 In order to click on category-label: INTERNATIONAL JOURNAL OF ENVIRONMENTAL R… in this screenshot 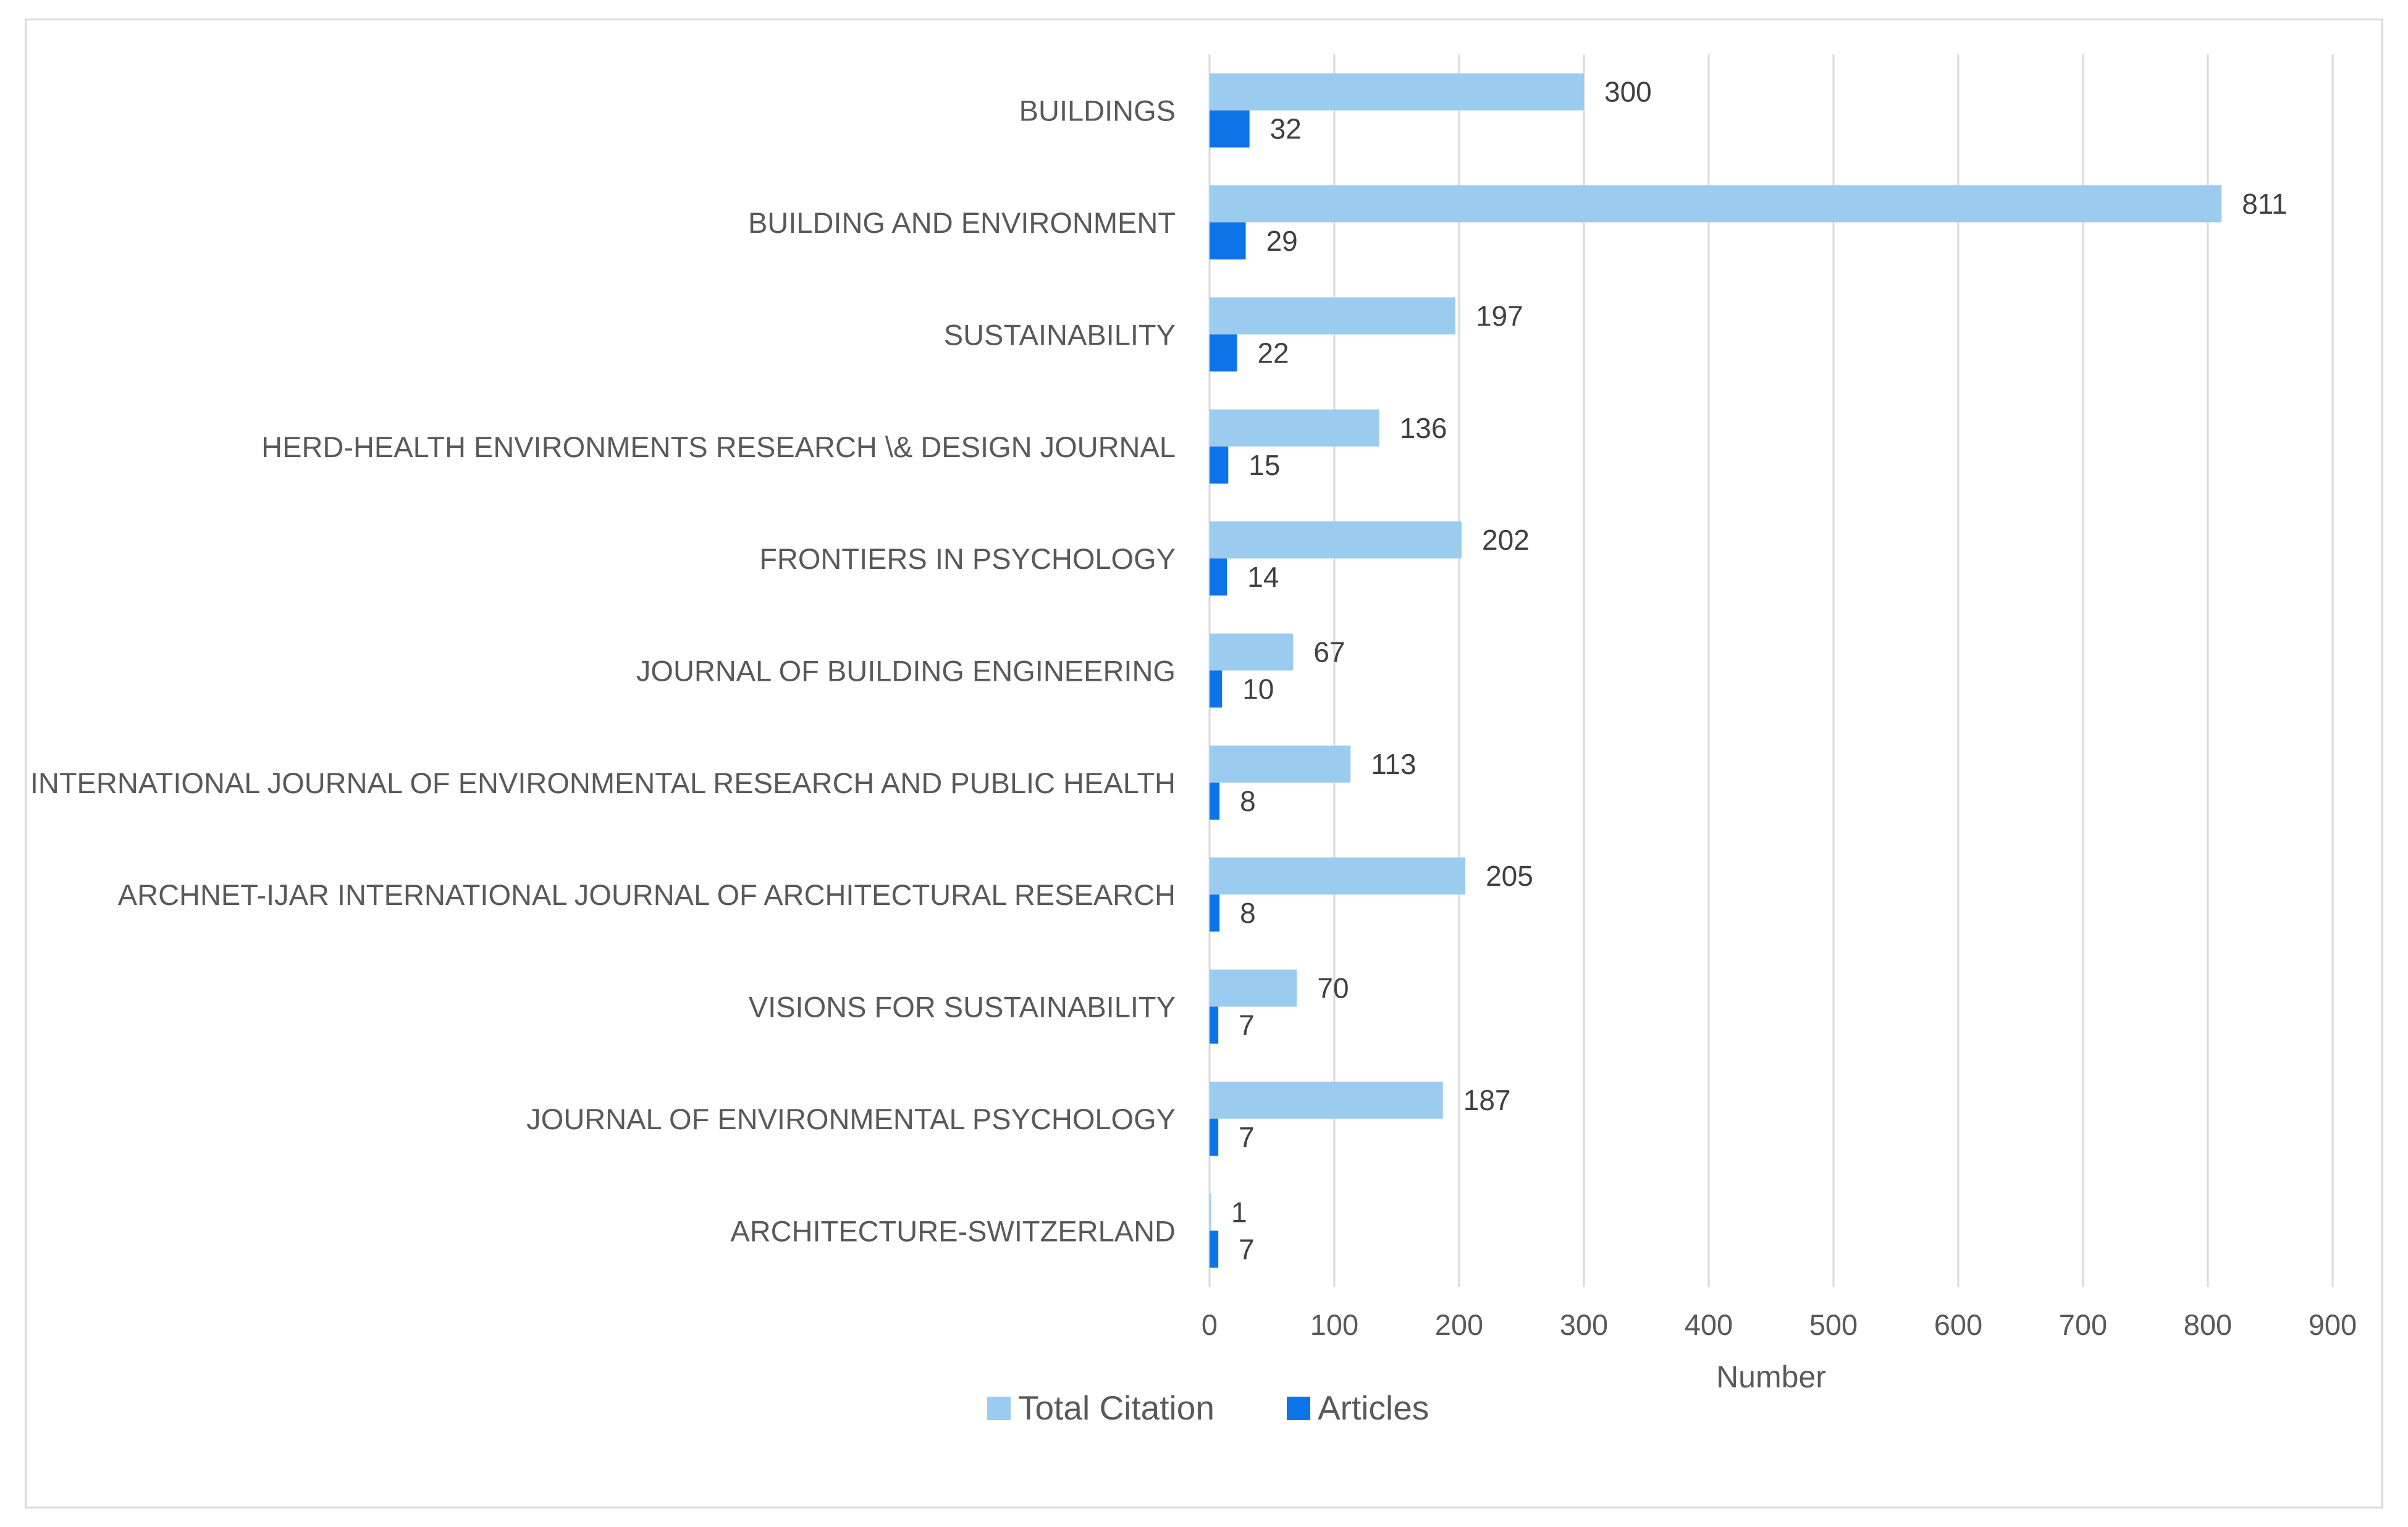, I will do `click(603, 783)`.